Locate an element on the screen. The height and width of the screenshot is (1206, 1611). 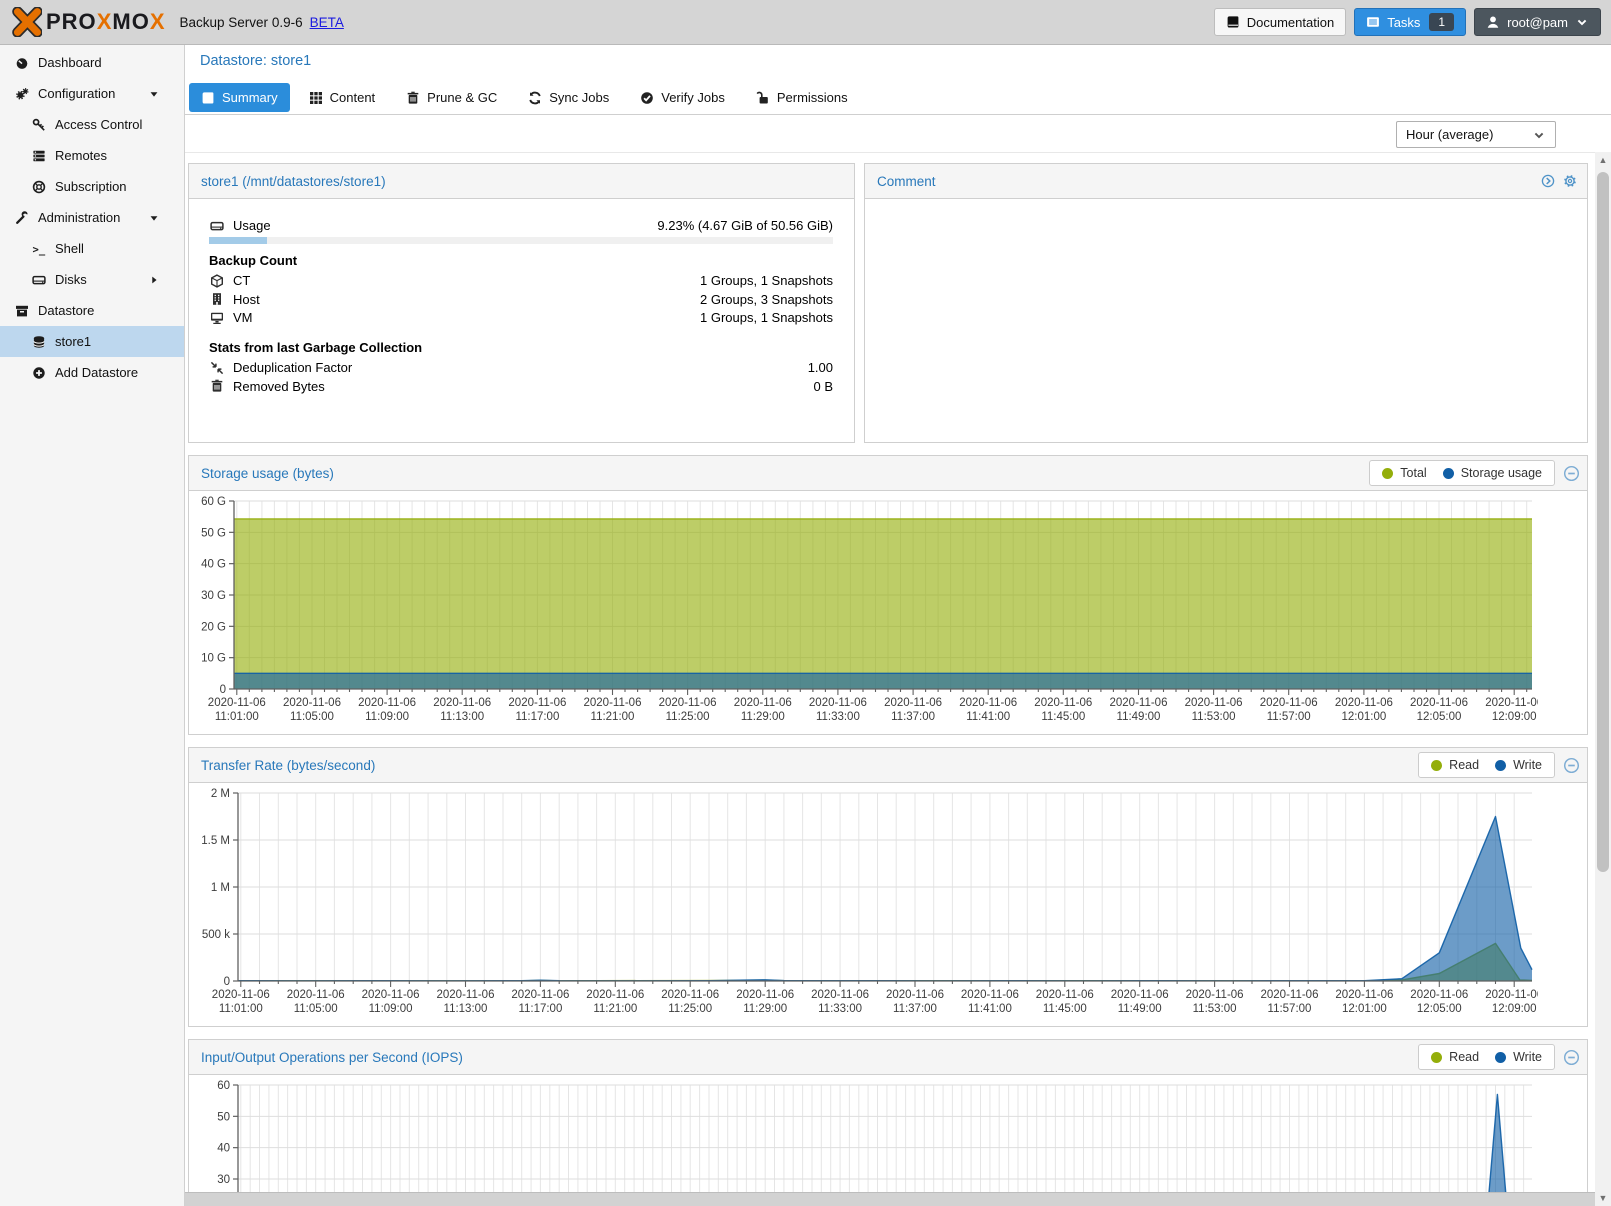
horizontal-scrollbar is located at coordinates (890, 1199).